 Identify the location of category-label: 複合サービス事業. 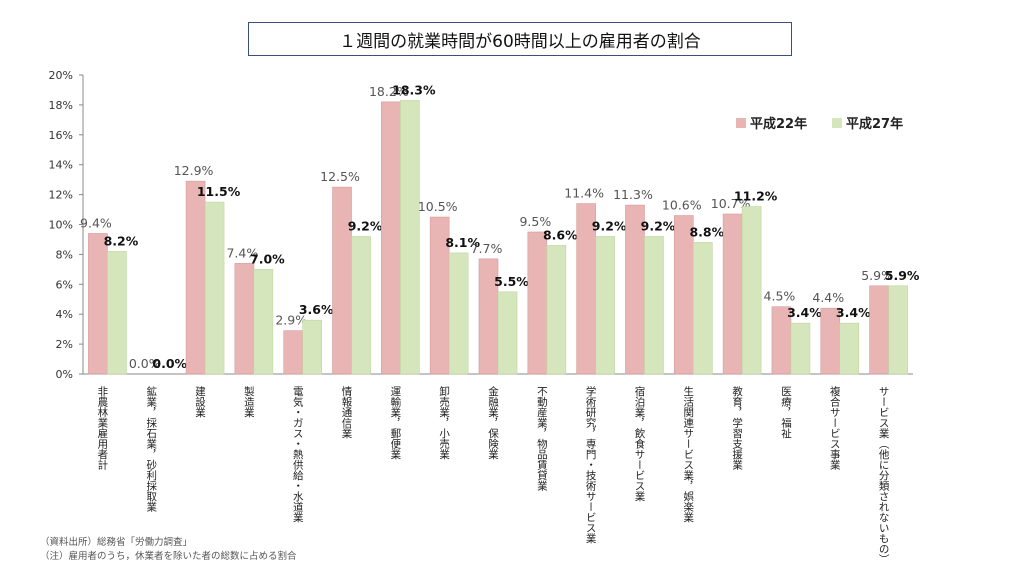
(835, 428).